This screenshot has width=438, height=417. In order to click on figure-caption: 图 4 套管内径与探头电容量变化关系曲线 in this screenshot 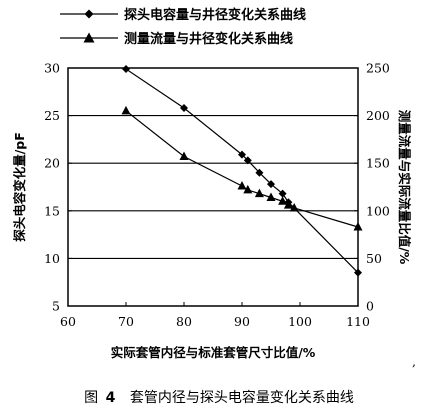, I will do `click(219, 397)`.